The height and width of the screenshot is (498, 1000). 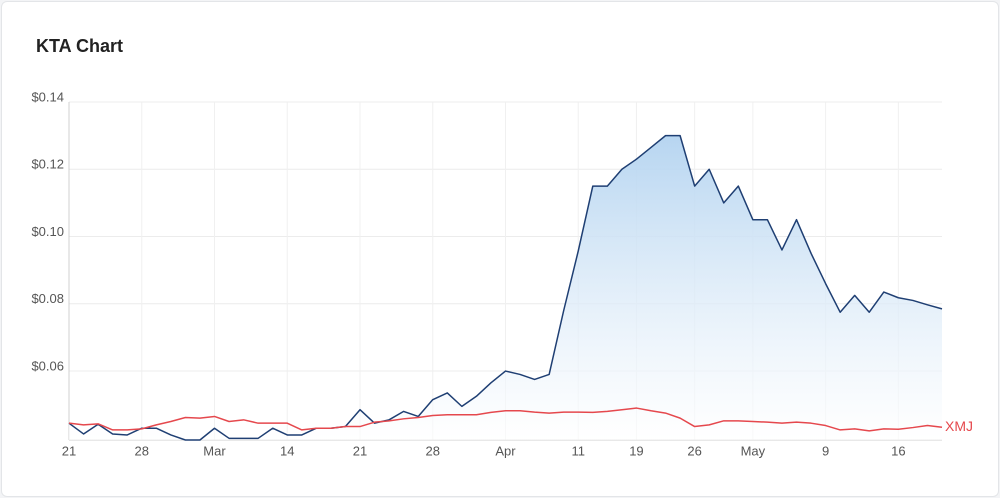 What do you see at coordinates (47, 298) in the screenshot?
I see `y-tick-label: $0.08` at bounding box center [47, 298].